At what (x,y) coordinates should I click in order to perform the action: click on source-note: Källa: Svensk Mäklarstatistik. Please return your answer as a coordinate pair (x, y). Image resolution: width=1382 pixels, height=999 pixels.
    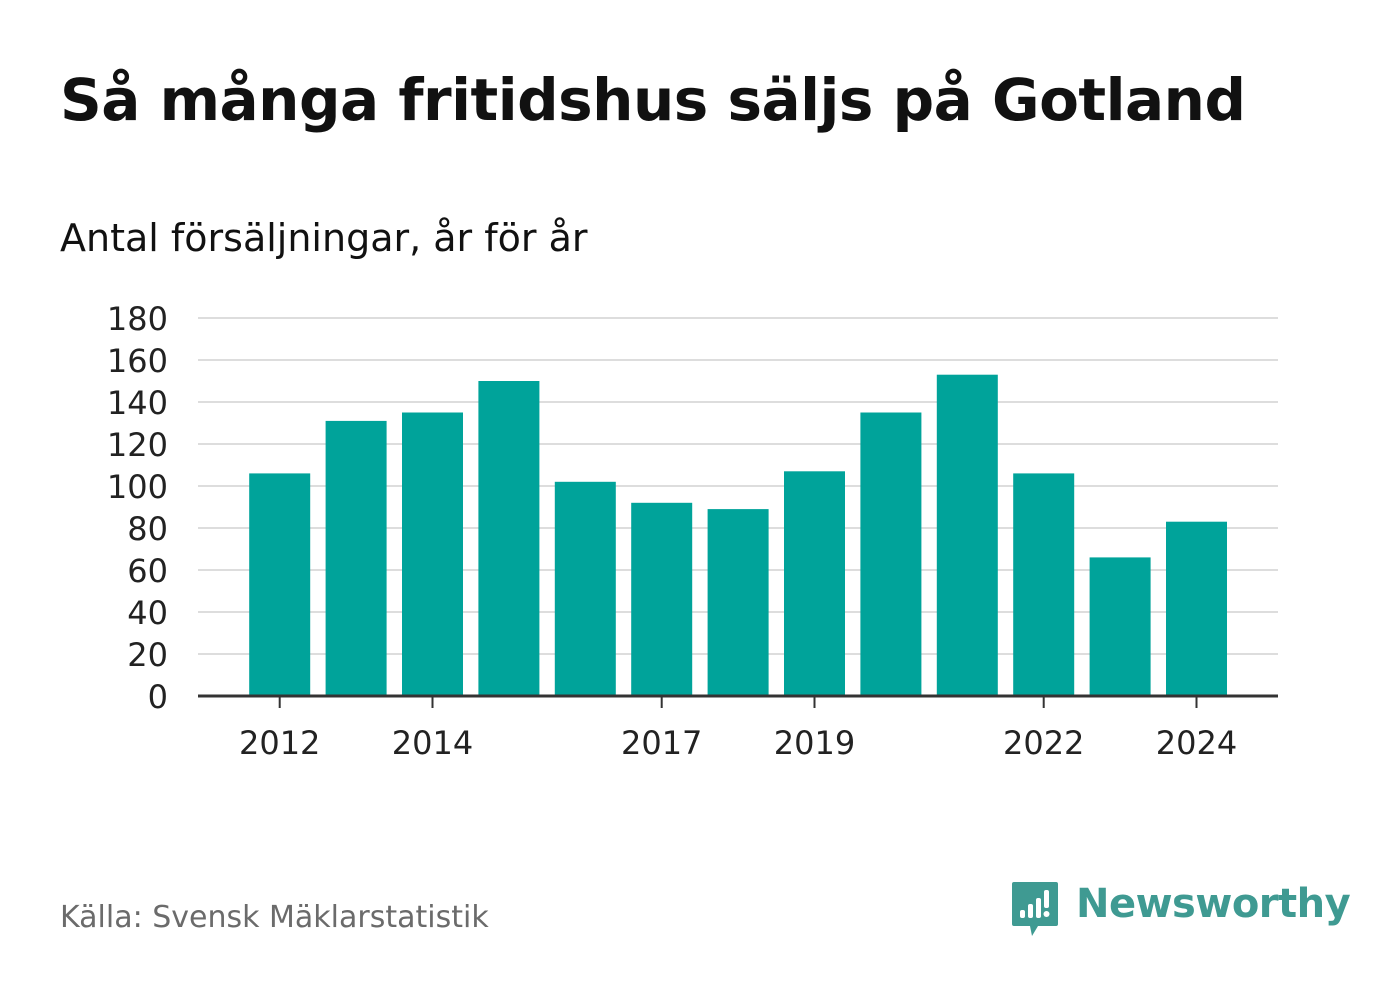
    Looking at the image, I should click on (274, 917).